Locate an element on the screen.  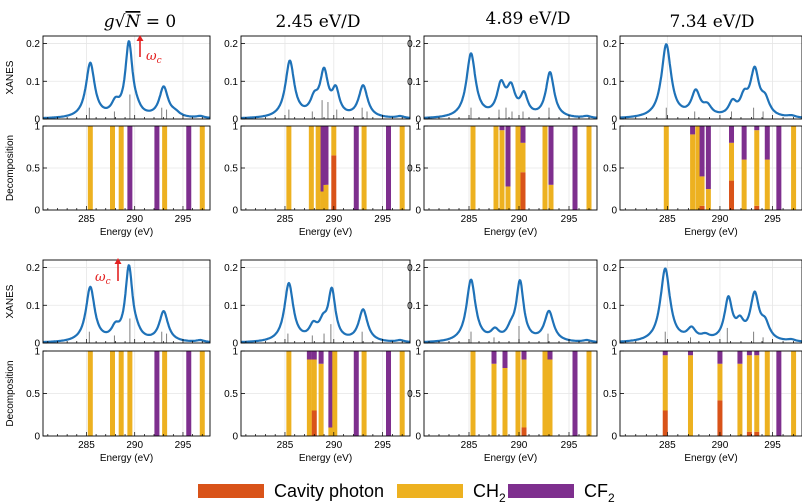
panel-1-2: 0 0.1 0.2 0 0.5 1 285 290 295 Energy (eV) is located at coordinates (502, 361).